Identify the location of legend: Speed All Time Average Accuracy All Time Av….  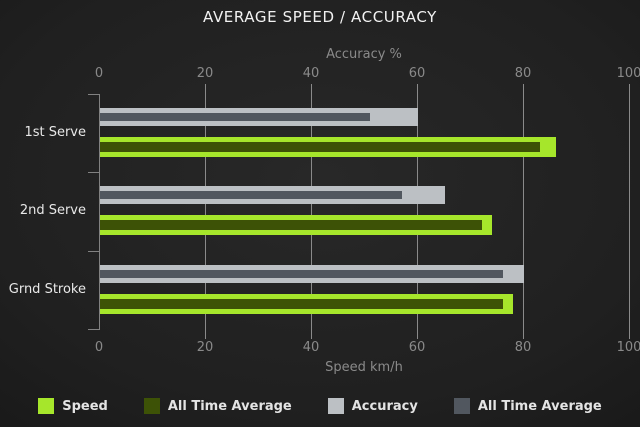
(320, 406).